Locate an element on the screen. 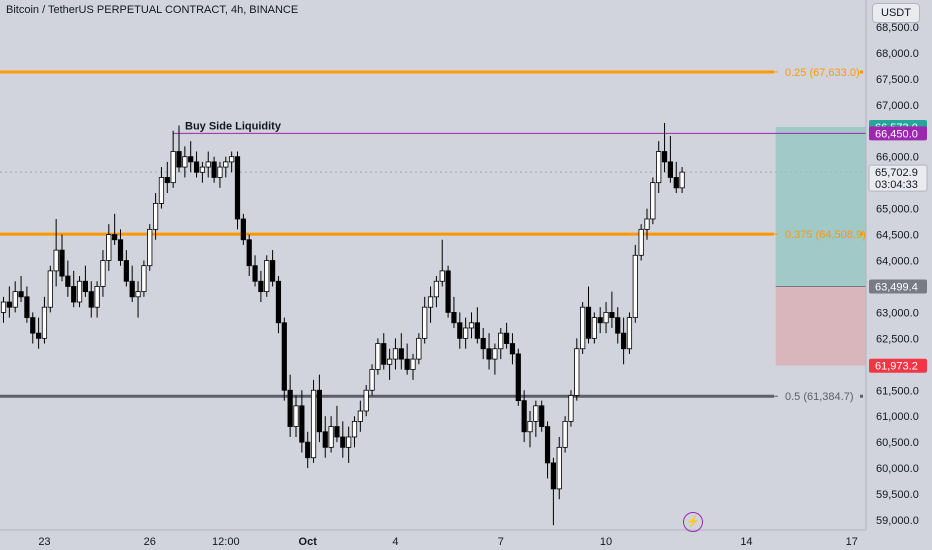  y-tick-label: 62,500.0 is located at coordinates (897, 339).